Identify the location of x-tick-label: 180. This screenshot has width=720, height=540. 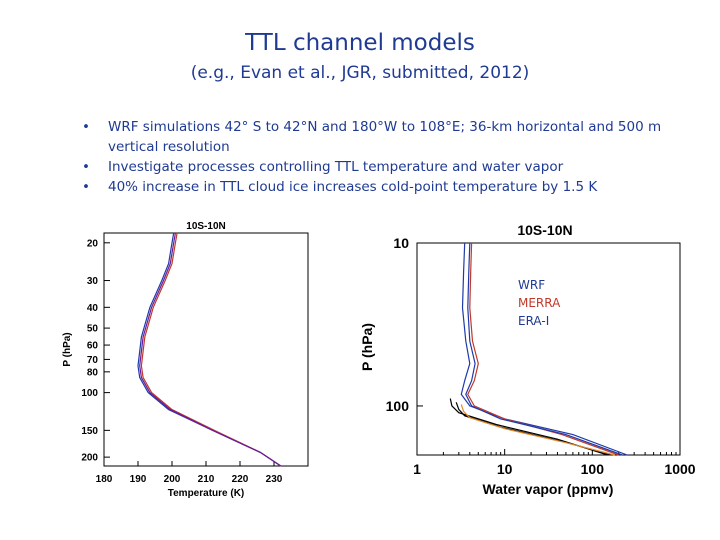
(104, 479).